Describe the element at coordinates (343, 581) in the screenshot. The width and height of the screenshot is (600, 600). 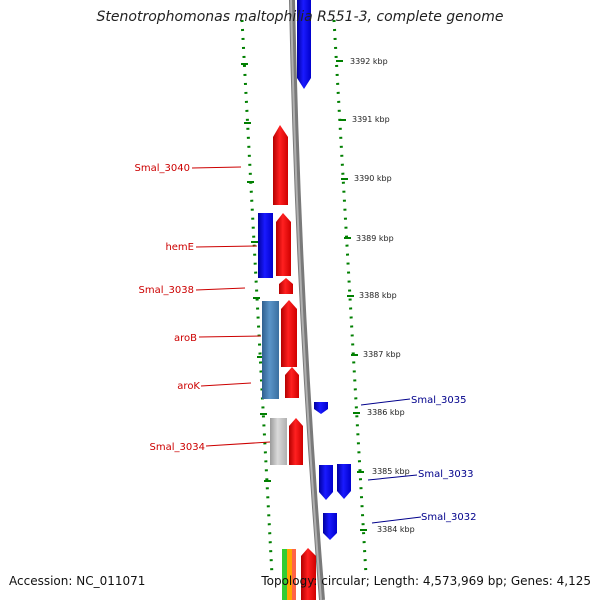
I see `topology-value: circular` at that location.